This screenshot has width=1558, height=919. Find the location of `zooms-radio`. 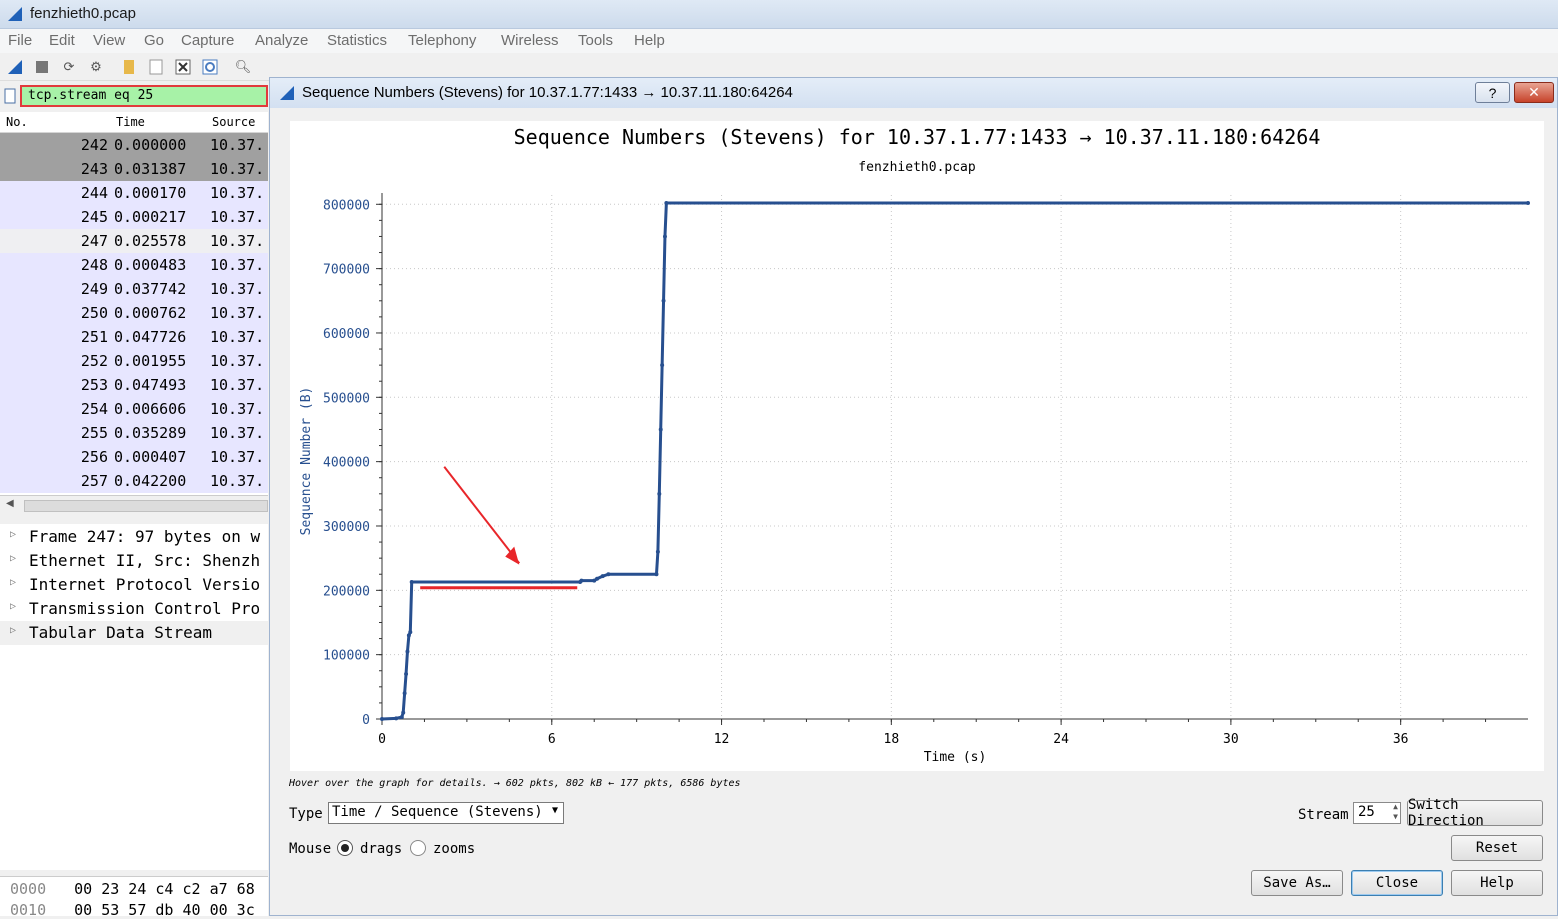

zooms-radio is located at coordinates (418, 848).